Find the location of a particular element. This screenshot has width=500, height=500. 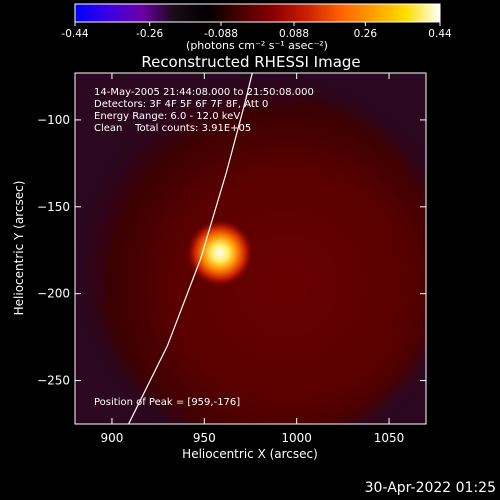

x-tick-label: 1000 is located at coordinates (296, 438).